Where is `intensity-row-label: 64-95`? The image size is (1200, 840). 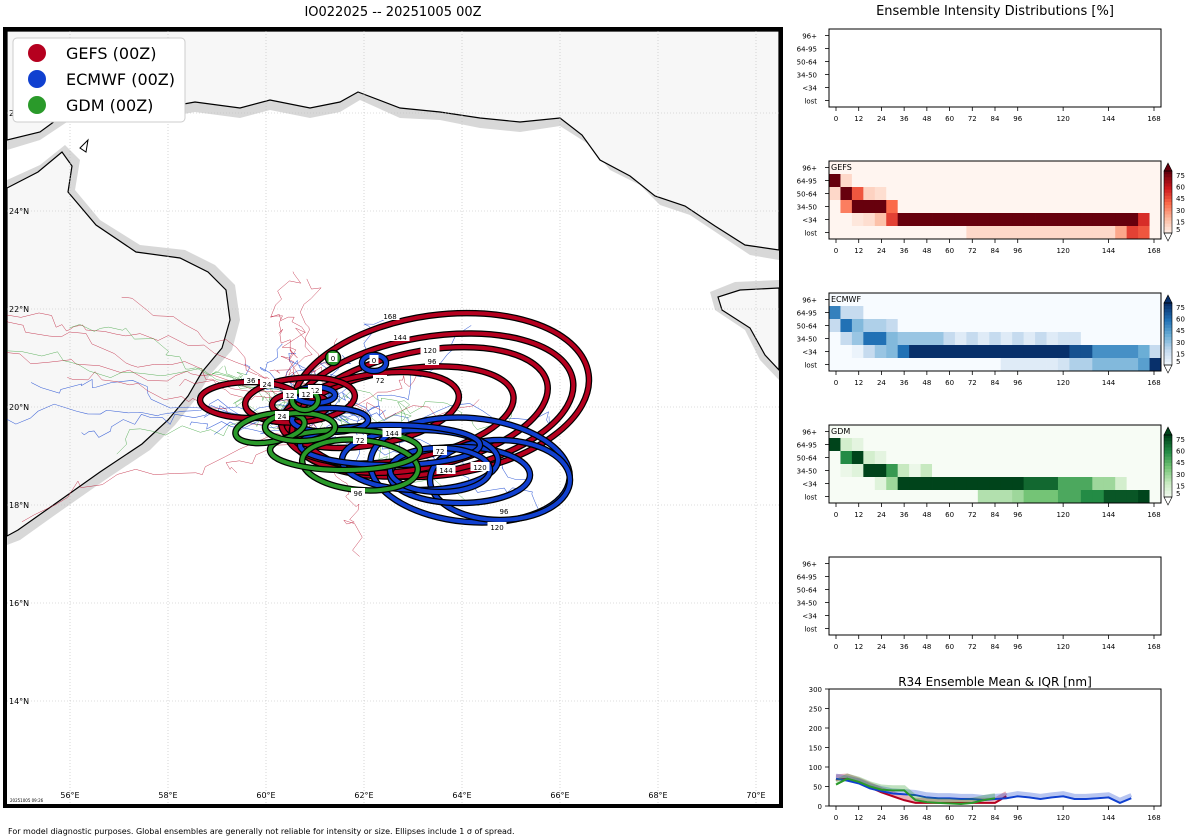
intensity-row-label: 64-95 is located at coordinates (807, 578).